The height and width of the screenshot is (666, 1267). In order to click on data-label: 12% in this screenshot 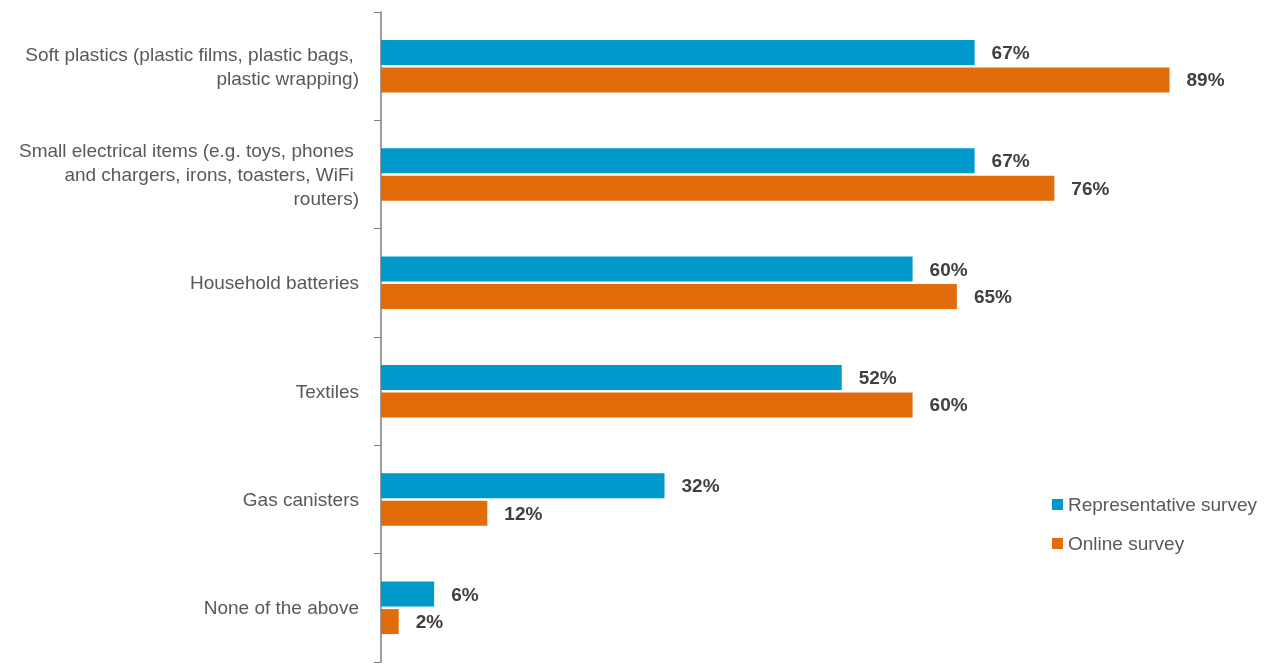, I will do `click(523, 513)`.